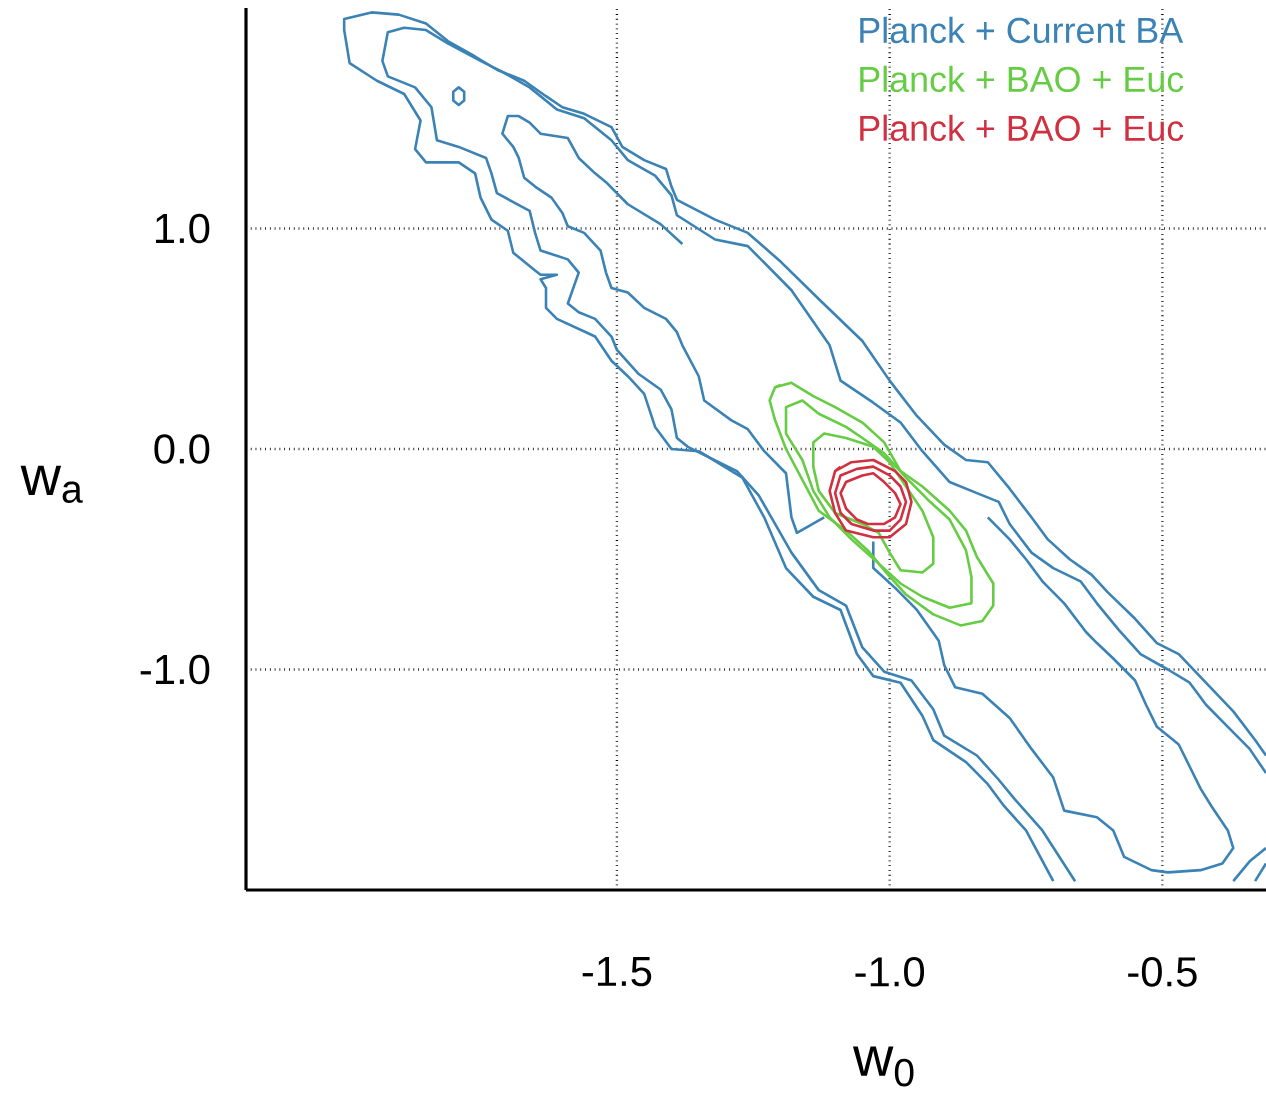 The width and height of the screenshot is (1266, 1097). Describe the element at coordinates (182, 449) in the screenshot. I see `y-tick-label: 0.0` at that location.